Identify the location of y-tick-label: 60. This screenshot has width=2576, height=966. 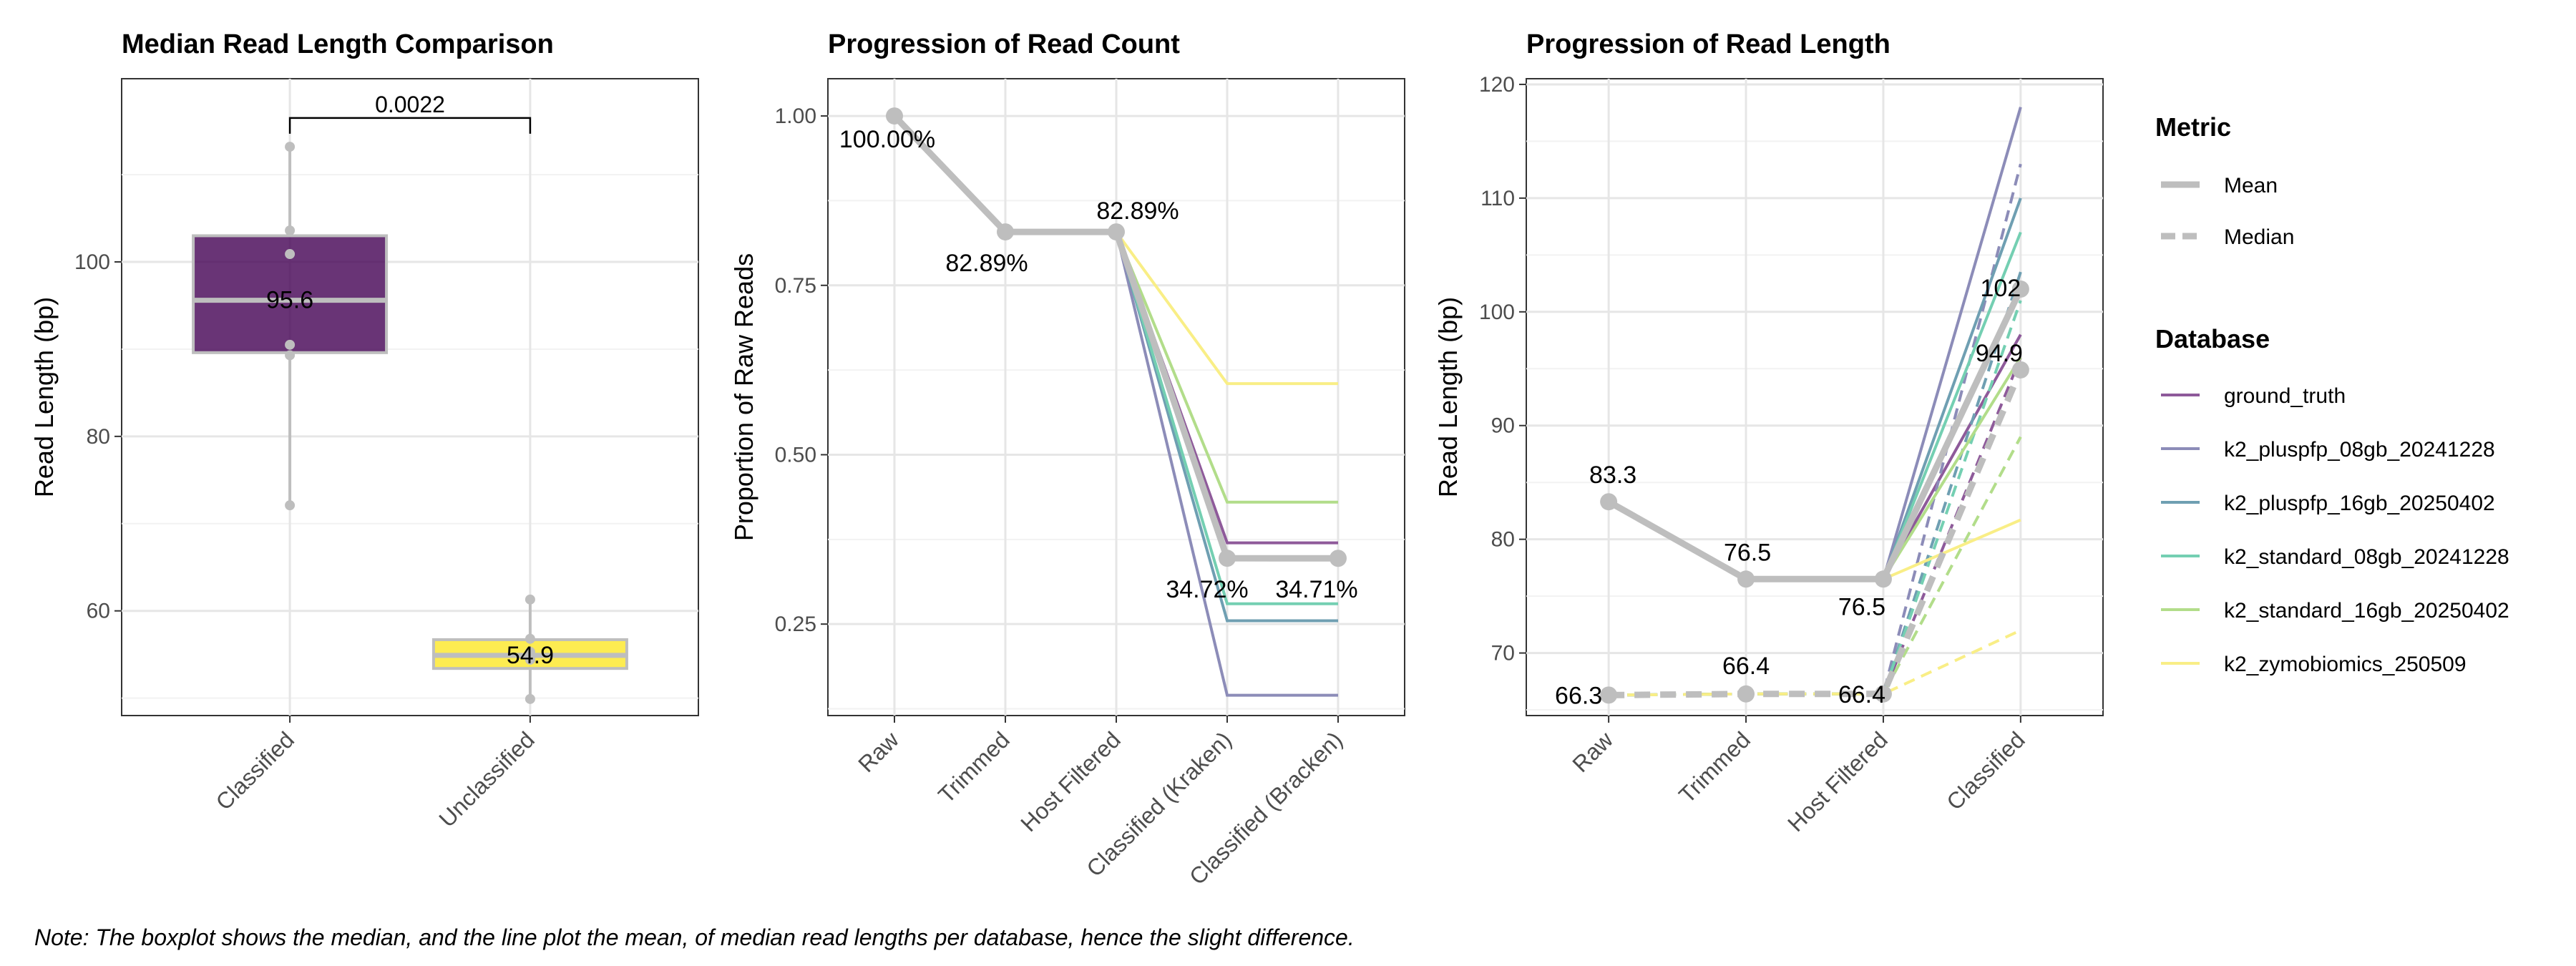
(98, 611).